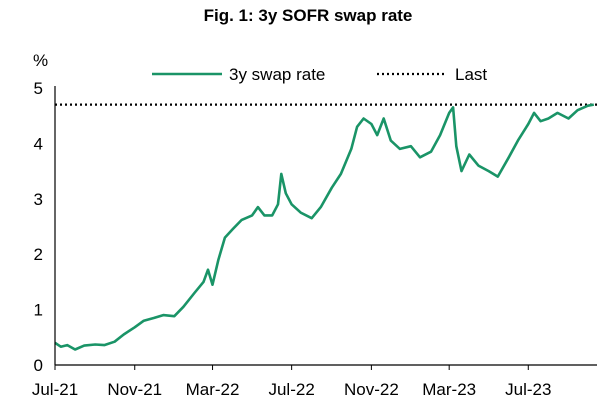 This screenshot has height=407, width=616. I want to click on y-tick-labels: 0 1 2 3 4 5, so click(38, 227).